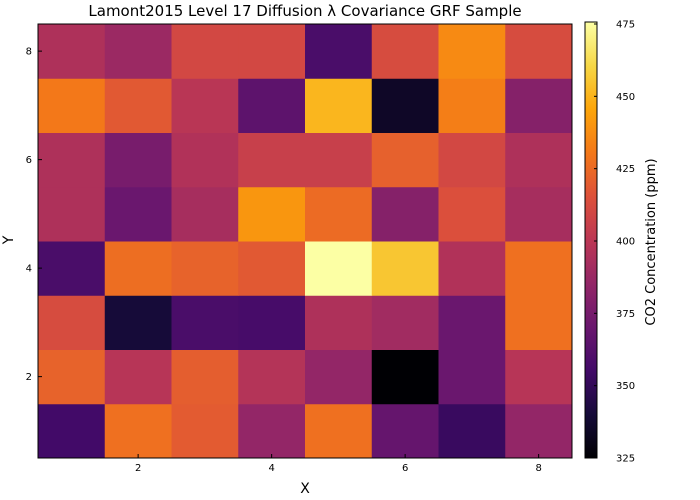 This screenshot has width=700, height=500. I want to click on colorbar-tick-label: 475, so click(625, 25).